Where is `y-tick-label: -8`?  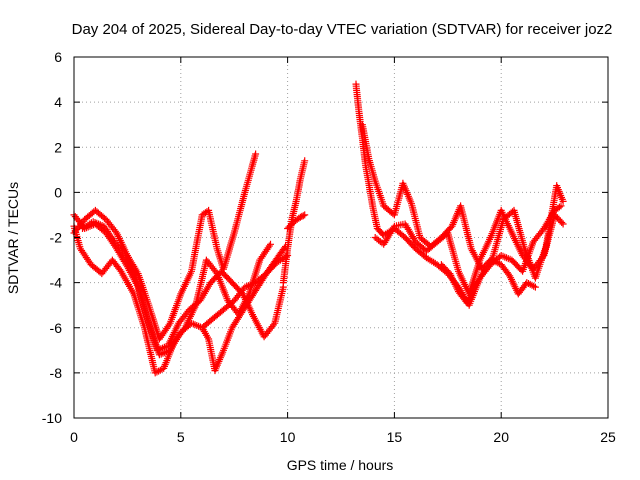 y-tick-label: -8 is located at coordinates (56, 373).